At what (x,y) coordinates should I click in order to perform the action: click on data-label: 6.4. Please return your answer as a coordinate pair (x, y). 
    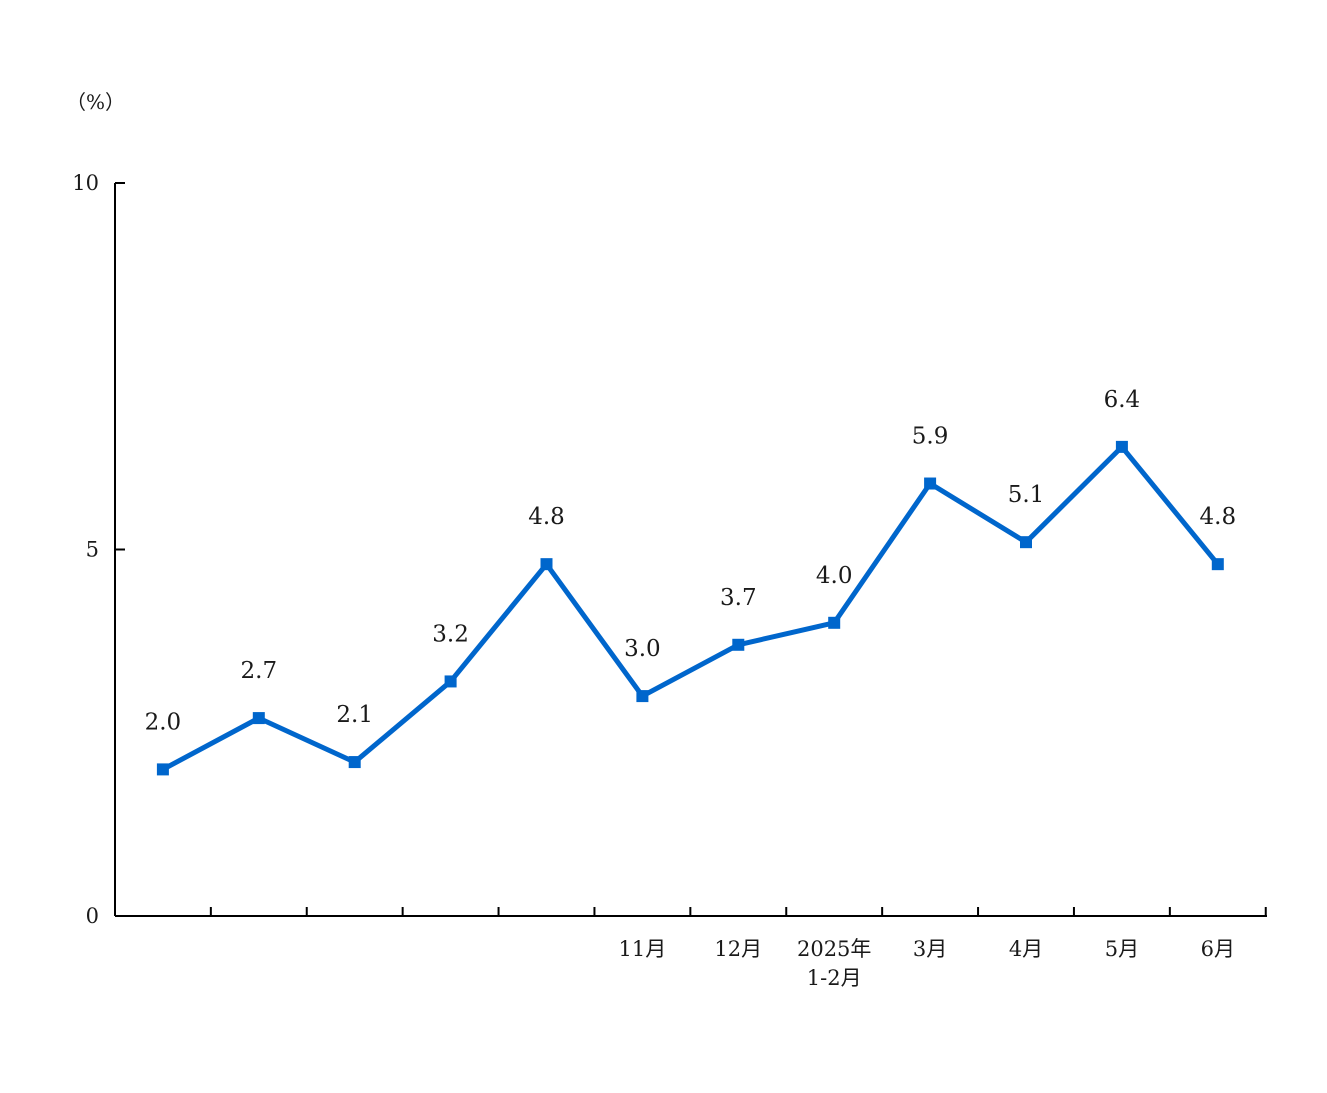
    Looking at the image, I should click on (1122, 400).